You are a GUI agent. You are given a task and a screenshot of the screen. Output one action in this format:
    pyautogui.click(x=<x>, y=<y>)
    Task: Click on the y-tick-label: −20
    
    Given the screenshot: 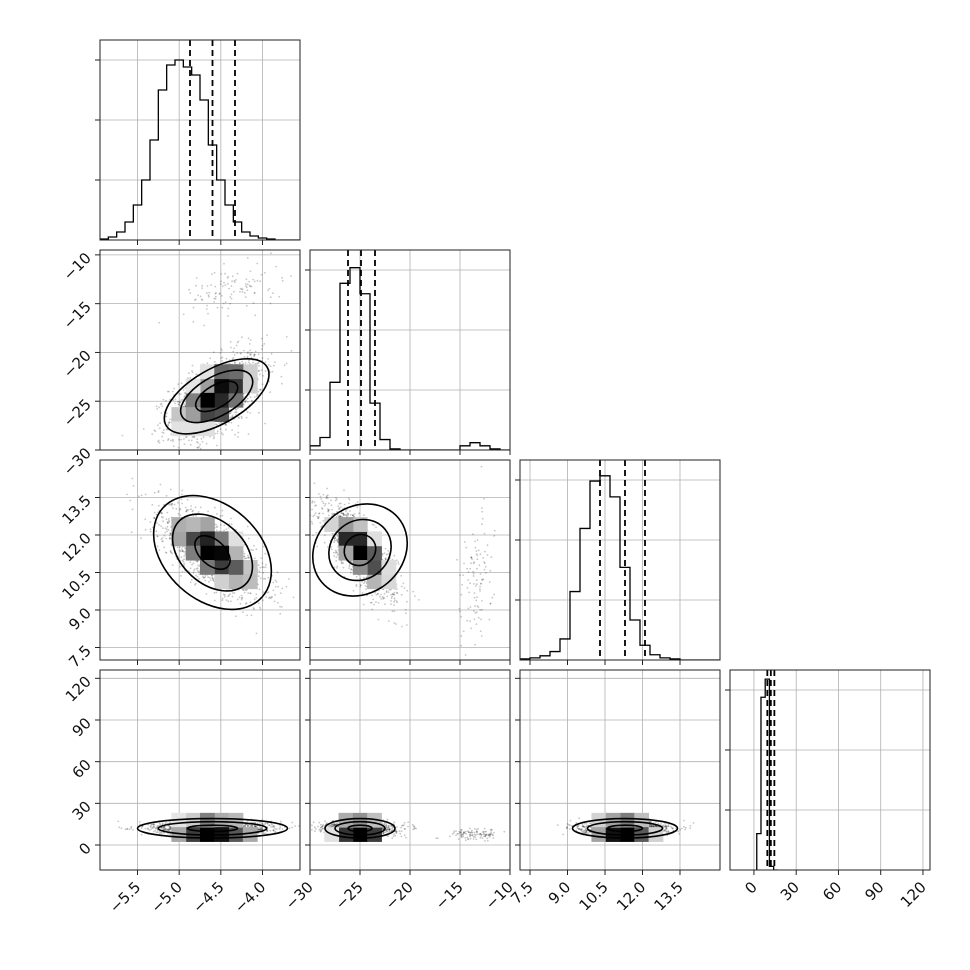 What is the action you would take?
    pyautogui.click(x=77, y=364)
    